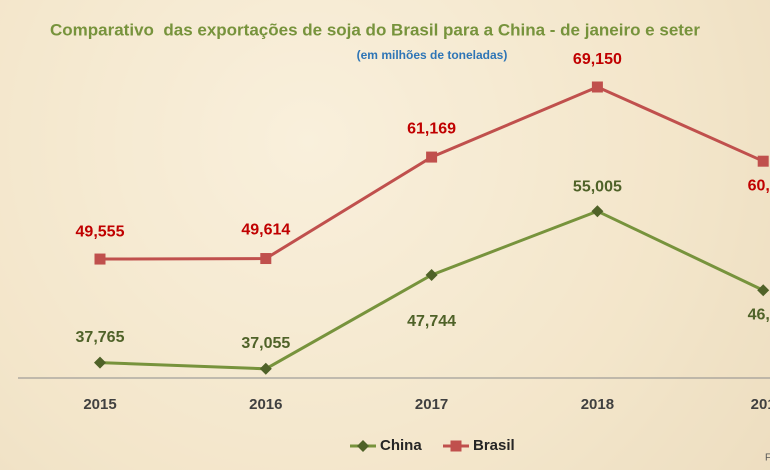  Describe the element at coordinates (431, 404) in the screenshot. I see `x-tick-label: 2017` at that location.